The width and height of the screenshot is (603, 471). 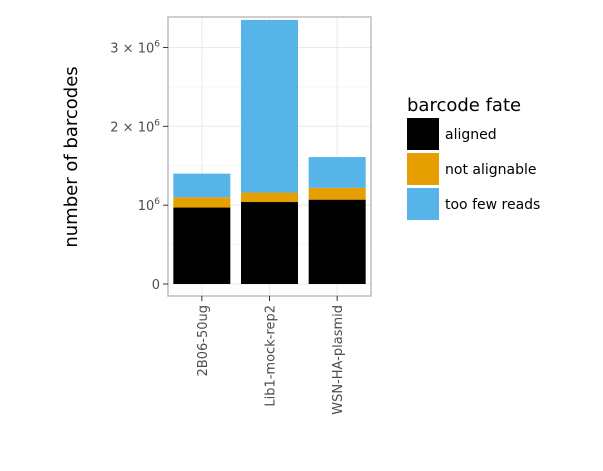 I want to click on x-tick-label-1: Lib1-mock-rep2, so click(x=271, y=356).